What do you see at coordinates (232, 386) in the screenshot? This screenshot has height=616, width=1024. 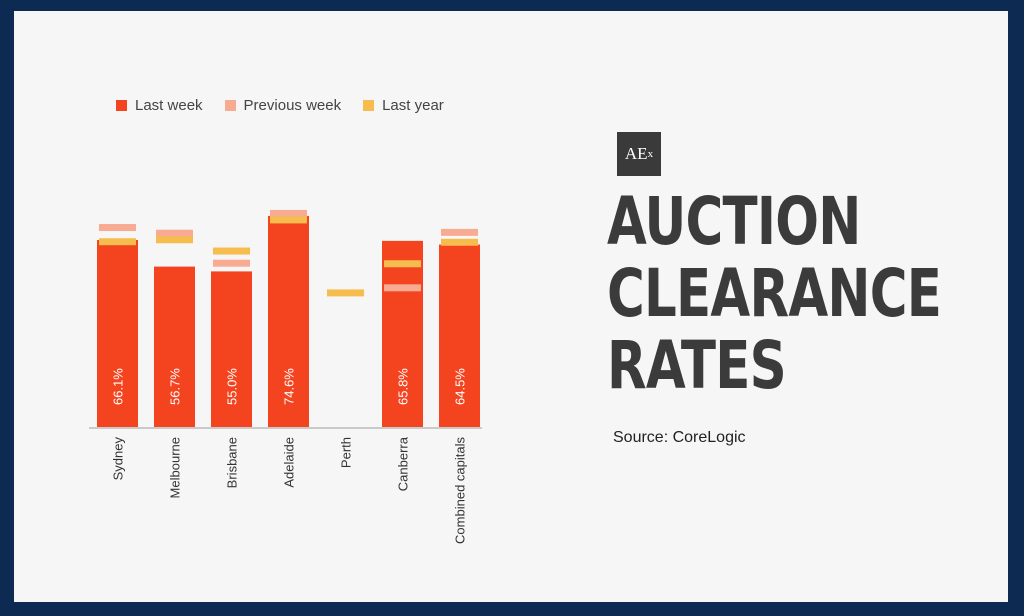 I see `data-label: 55.0%` at bounding box center [232, 386].